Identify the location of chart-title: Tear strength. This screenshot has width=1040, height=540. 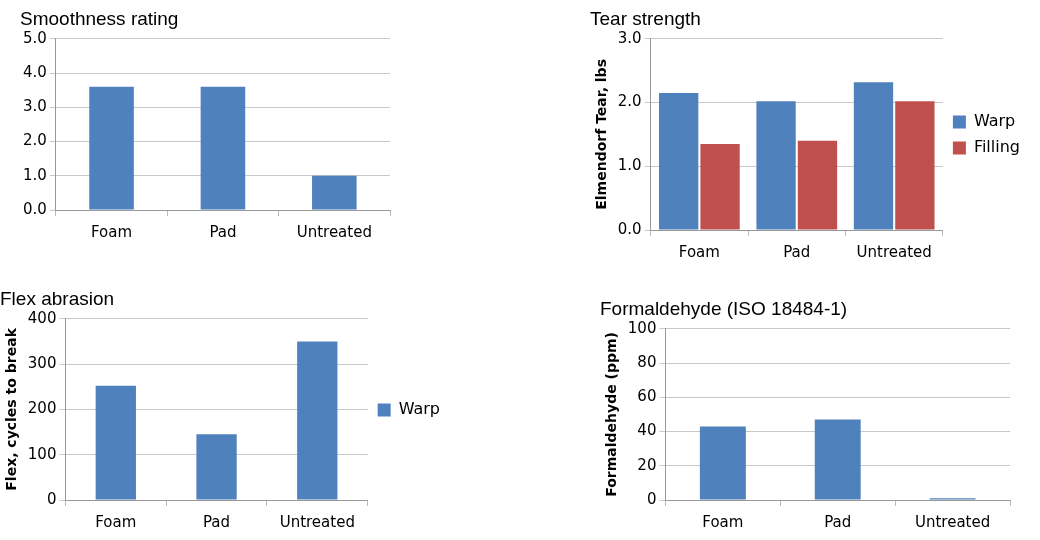
(645, 18).